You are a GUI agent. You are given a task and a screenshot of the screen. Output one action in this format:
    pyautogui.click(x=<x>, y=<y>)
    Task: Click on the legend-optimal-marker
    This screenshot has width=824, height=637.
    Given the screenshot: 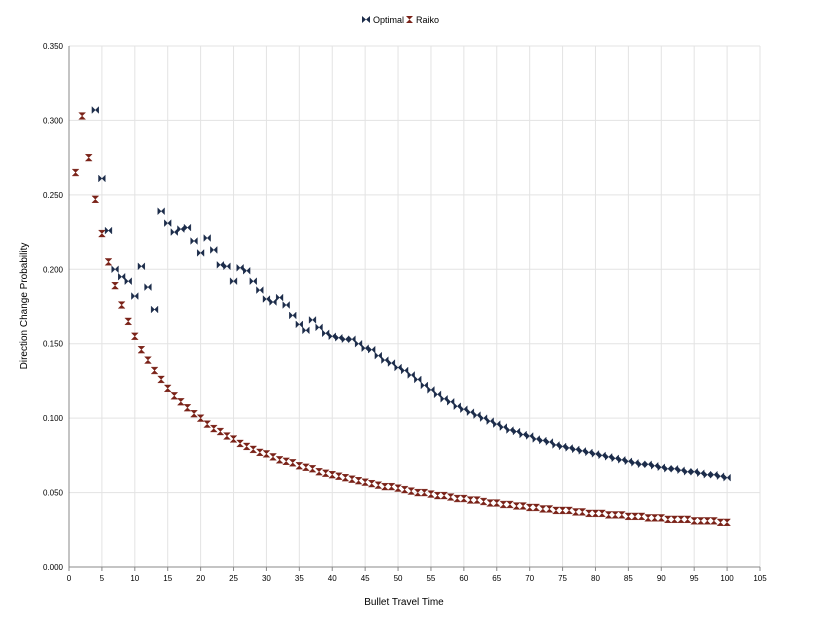 What is the action you would take?
    pyautogui.click(x=366, y=19)
    